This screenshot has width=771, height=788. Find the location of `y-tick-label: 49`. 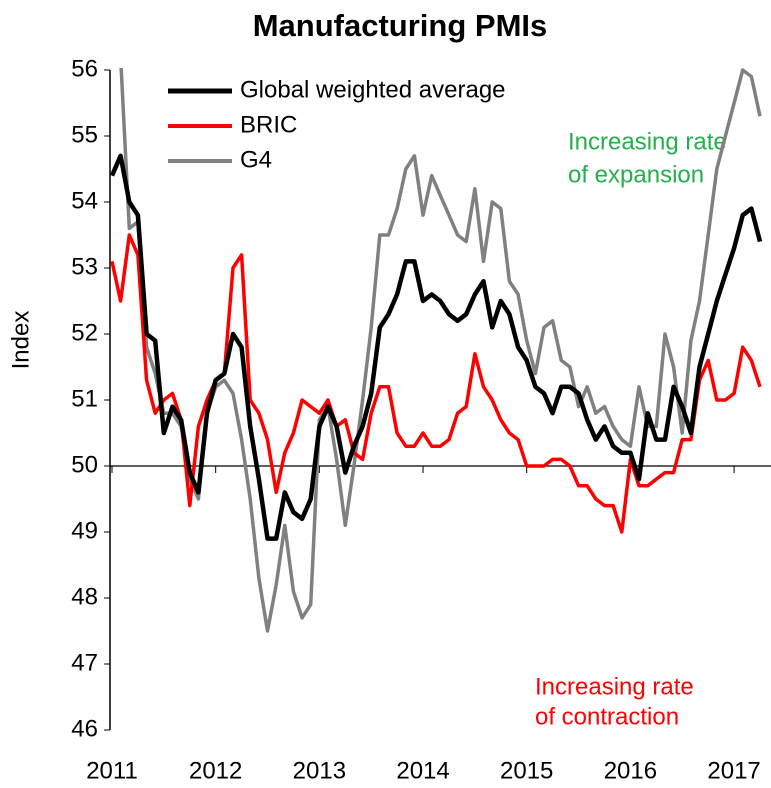

y-tick-label: 49 is located at coordinates (84, 530).